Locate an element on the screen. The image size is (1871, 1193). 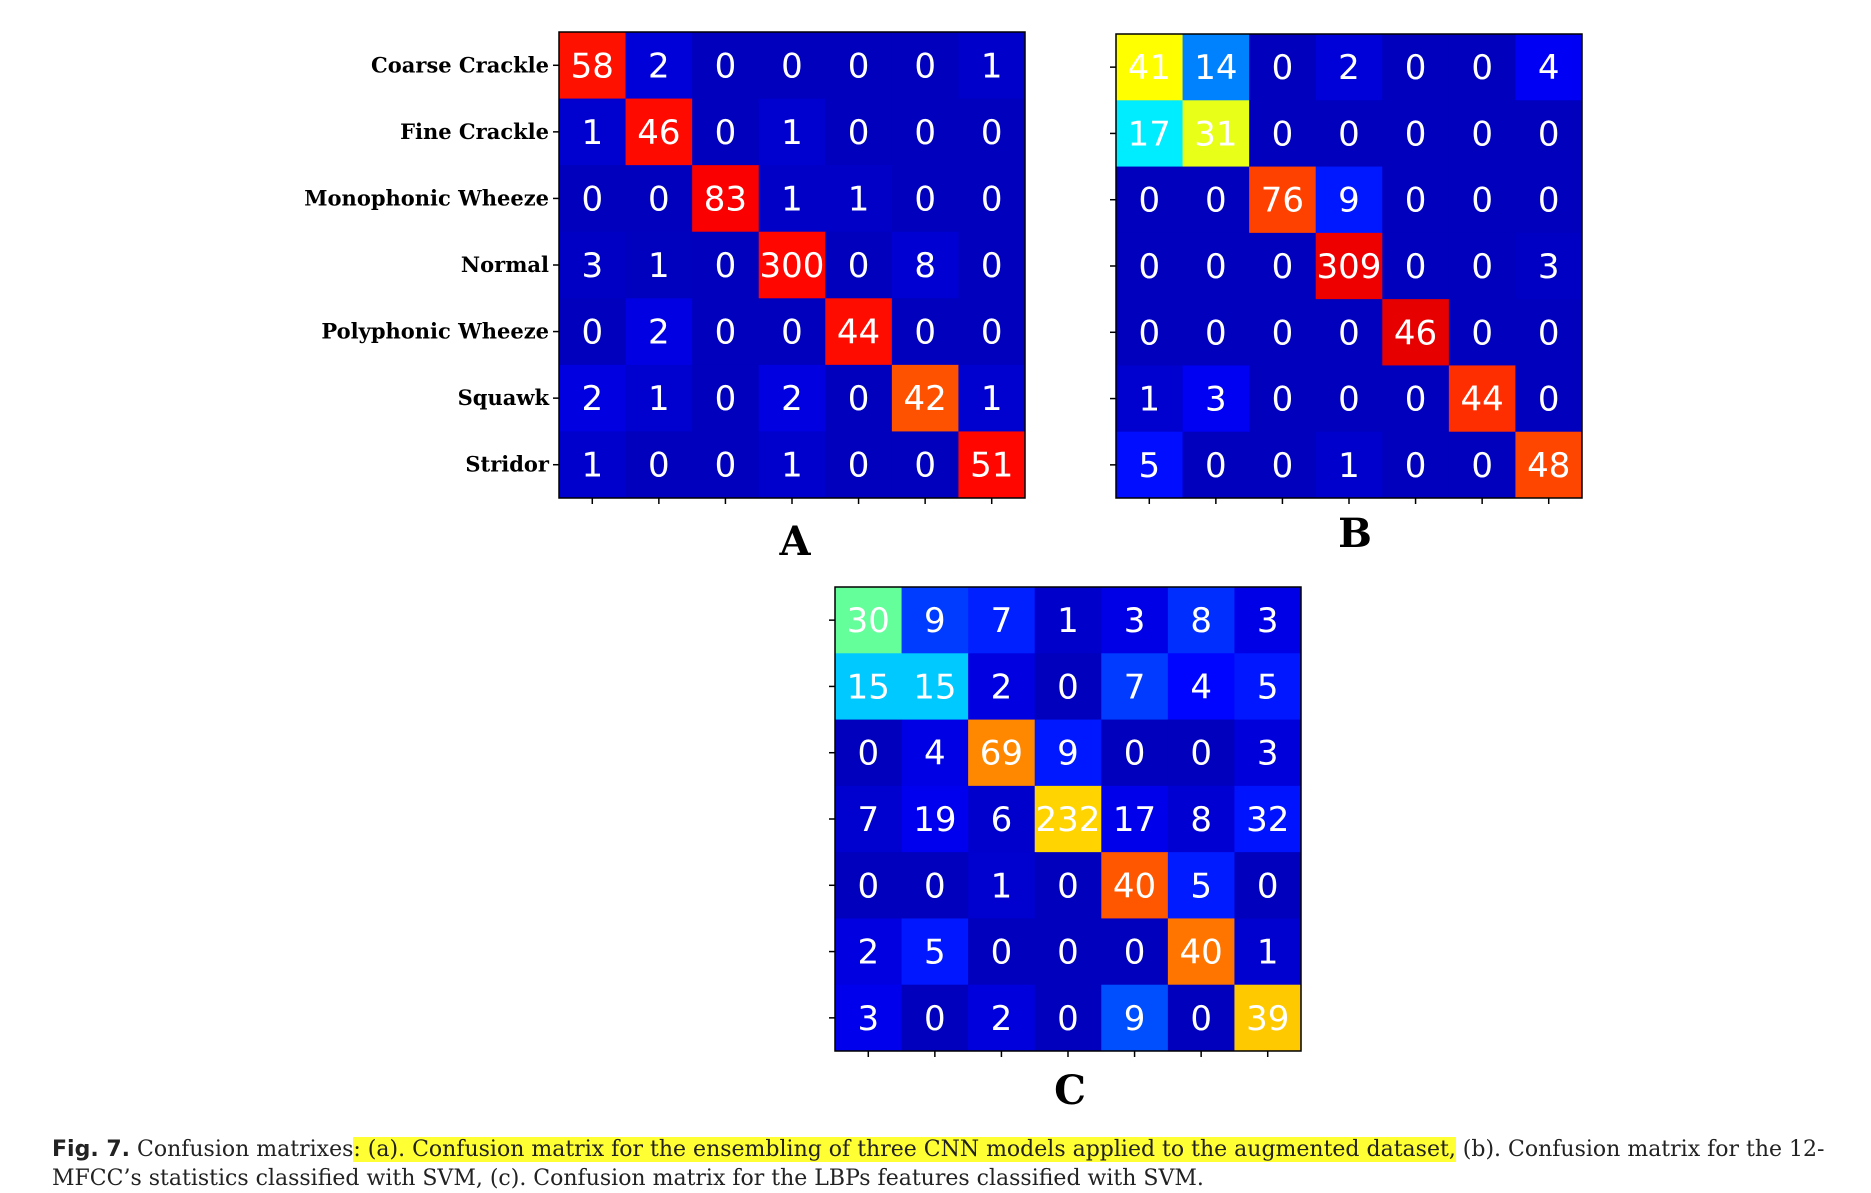
matrix-cell-value: 300 is located at coordinates (792, 266).